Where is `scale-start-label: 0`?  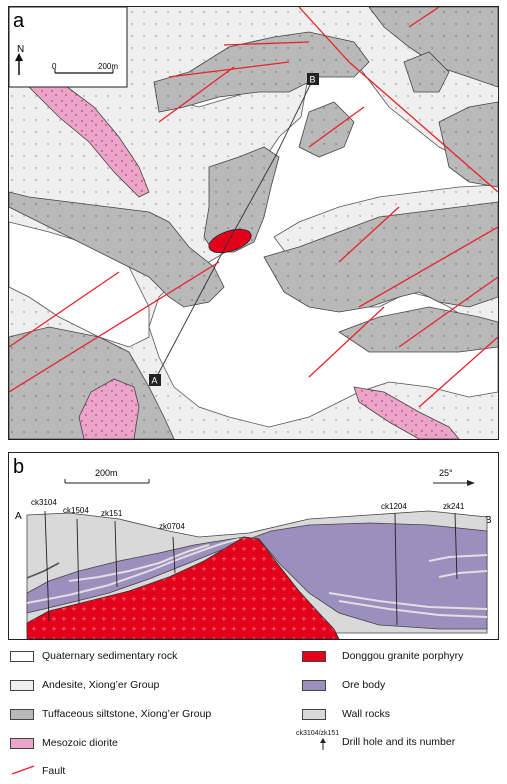
scale-start-label: 0 is located at coordinates (54, 66).